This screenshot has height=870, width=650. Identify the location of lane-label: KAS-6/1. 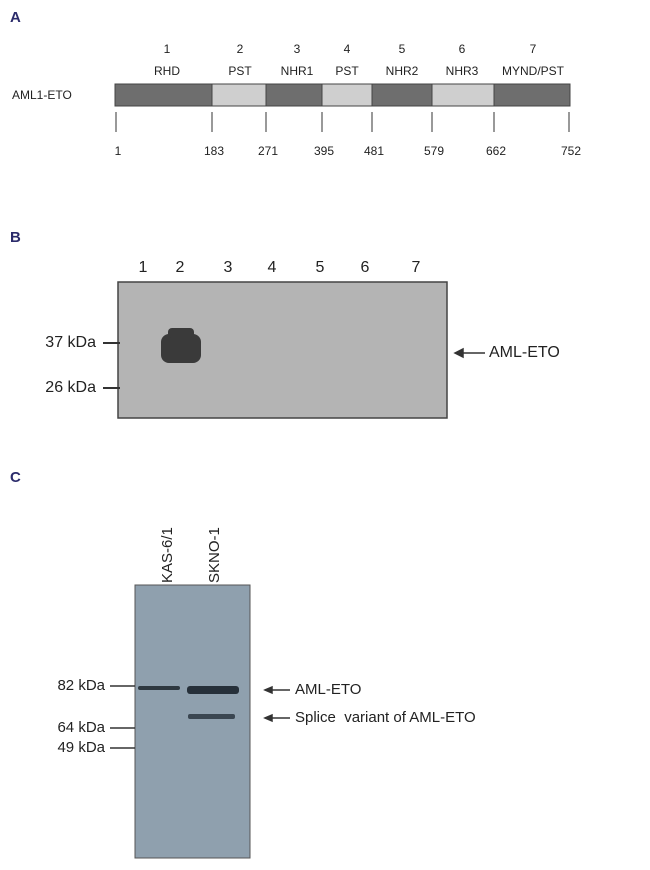
(167, 555).